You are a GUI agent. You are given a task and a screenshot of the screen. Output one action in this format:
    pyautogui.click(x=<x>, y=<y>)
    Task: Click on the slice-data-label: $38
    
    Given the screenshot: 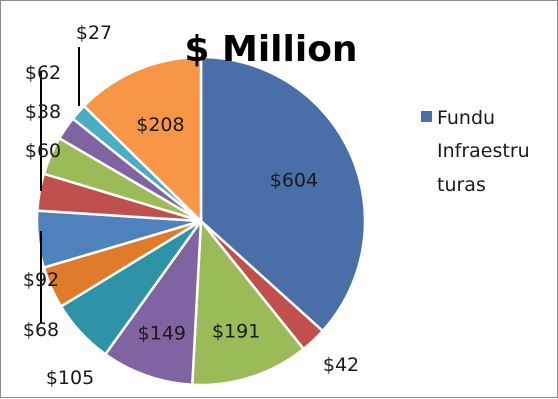 What is the action you would take?
    pyautogui.click(x=43, y=112)
    